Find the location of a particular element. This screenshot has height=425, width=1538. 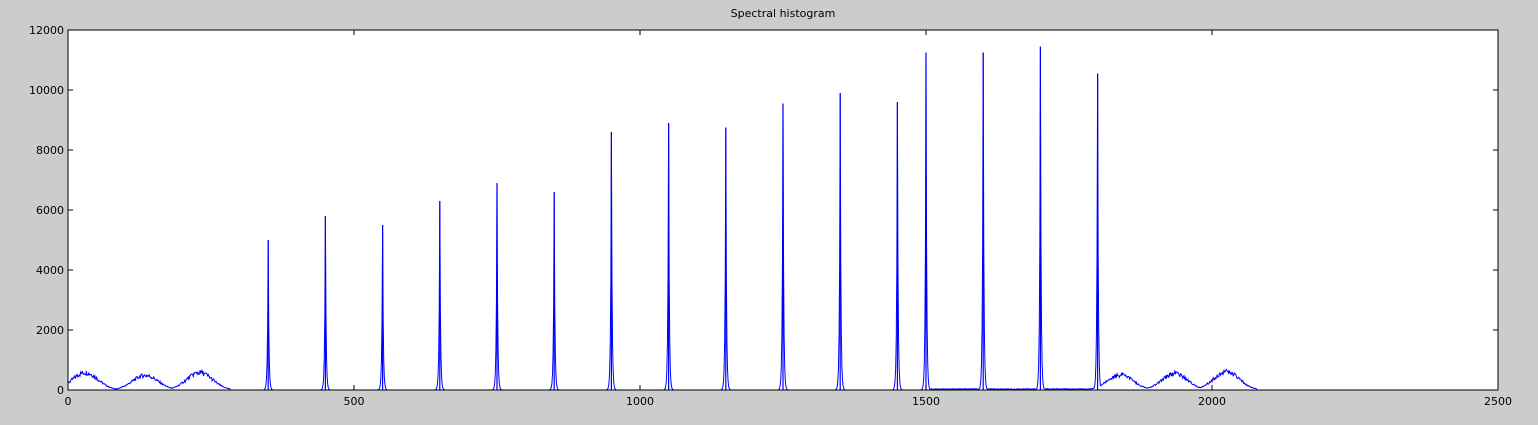

y-tick-label: 12000 is located at coordinates (46, 30).